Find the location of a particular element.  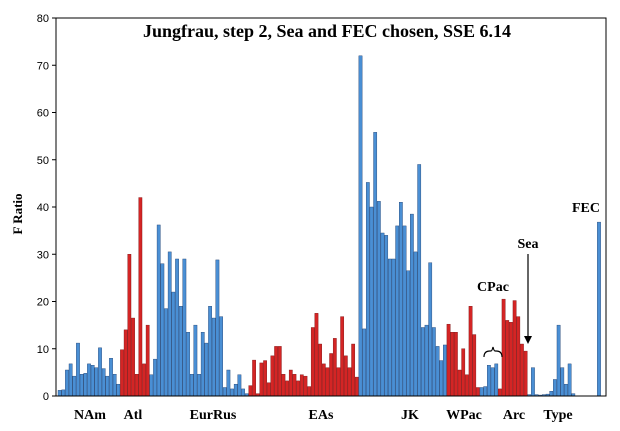

y-axis: 0 10 20 30 40 50 60 70 80 is located at coordinates (46, 208).